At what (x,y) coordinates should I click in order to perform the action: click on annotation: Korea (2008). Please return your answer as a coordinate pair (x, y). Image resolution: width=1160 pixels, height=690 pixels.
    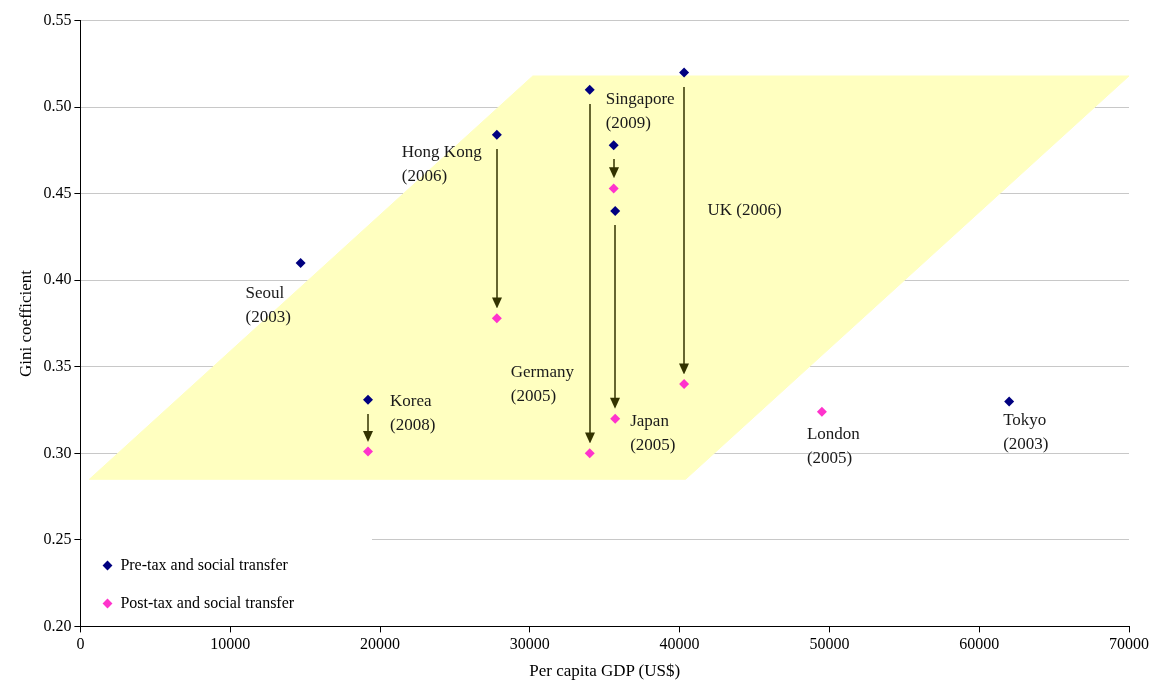
    Looking at the image, I should click on (413, 412).